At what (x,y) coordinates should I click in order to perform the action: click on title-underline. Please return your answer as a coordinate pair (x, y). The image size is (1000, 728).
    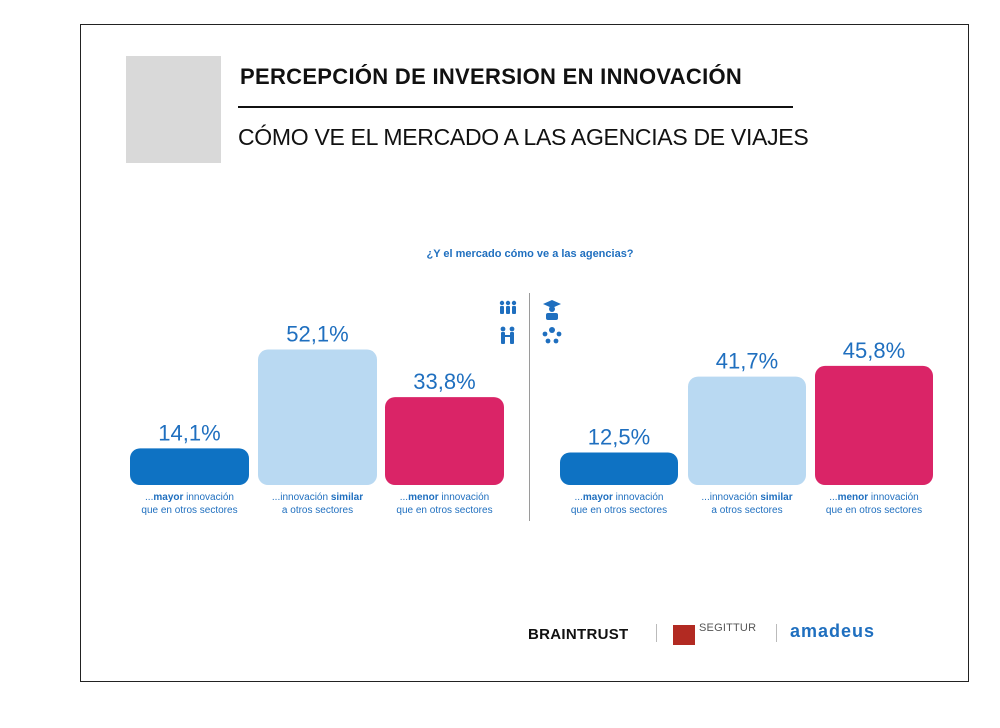
    Looking at the image, I should click on (515, 107).